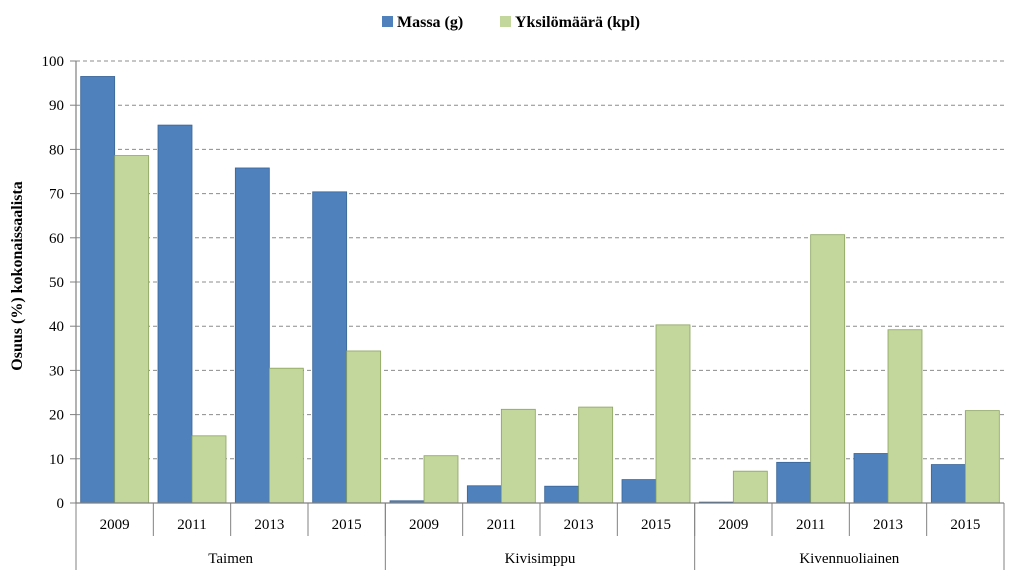 Image resolution: width=1024 pixels, height=578 pixels. What do you see at coordinates (56, 106) in the screenshot?
I see `y-tick-label: 90` at bounding box center [56, 106].